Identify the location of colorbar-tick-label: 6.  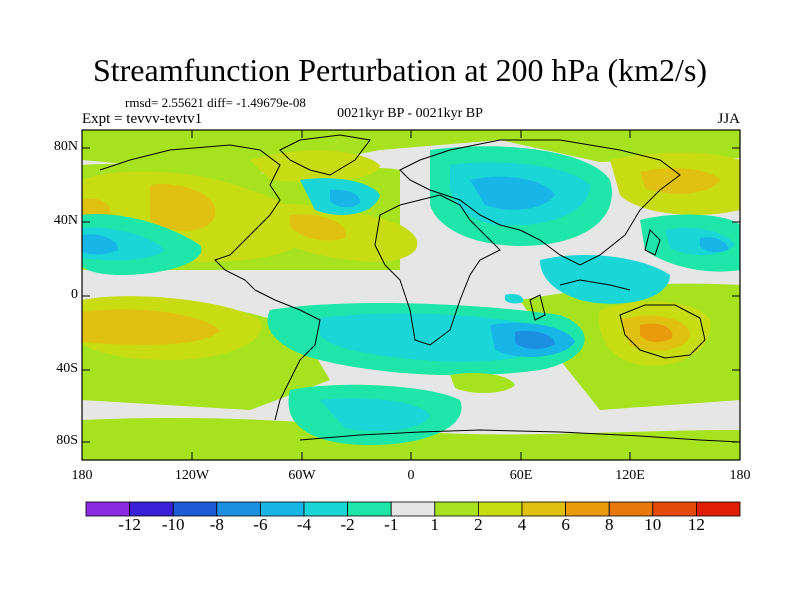
(565, 524).